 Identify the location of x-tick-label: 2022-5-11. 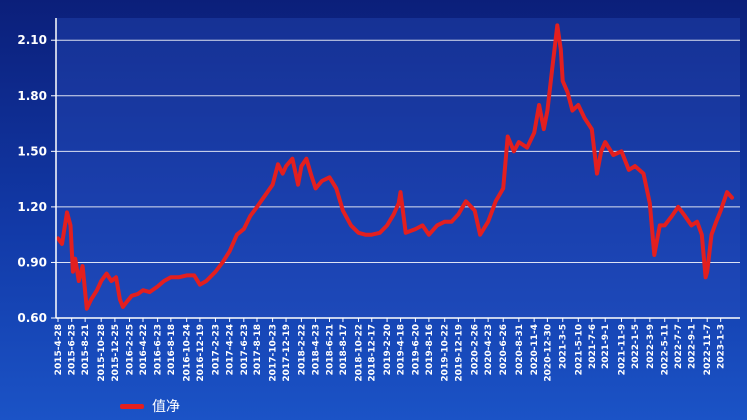
(666, 349).